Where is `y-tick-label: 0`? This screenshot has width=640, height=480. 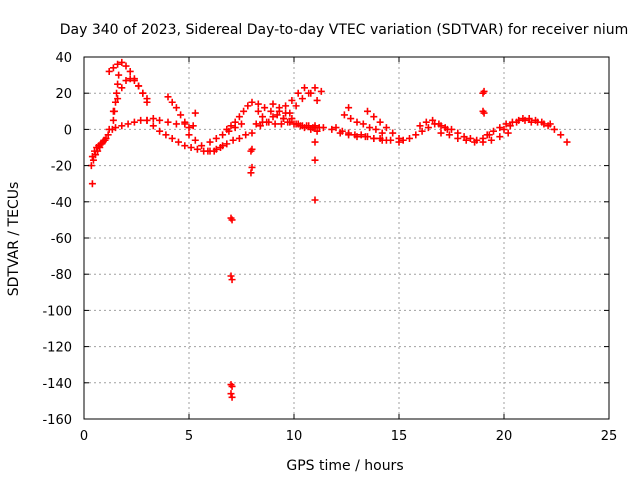
y-tick-label: 0 is located at coordinates (68, 130).